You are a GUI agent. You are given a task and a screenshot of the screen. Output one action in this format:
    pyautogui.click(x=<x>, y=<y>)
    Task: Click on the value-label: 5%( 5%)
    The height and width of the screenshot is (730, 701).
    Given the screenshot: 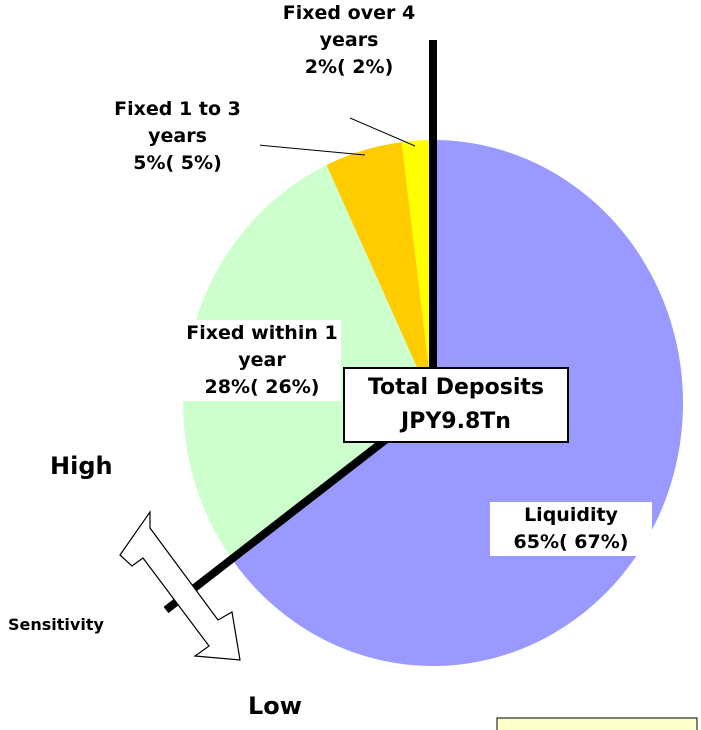 What is the action you would take?
    pyautogui.click(x=177, y=163)
    